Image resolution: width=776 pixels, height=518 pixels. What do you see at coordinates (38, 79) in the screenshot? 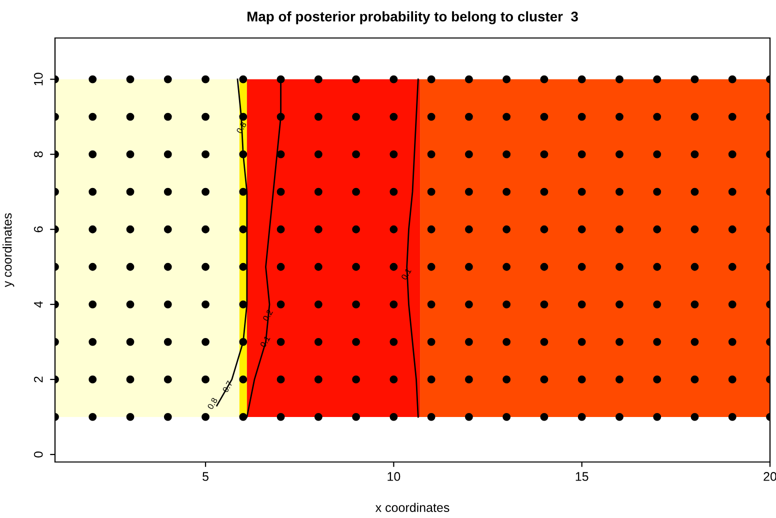
I see `y-tick-label: 10` at bounding box center [38, 79].